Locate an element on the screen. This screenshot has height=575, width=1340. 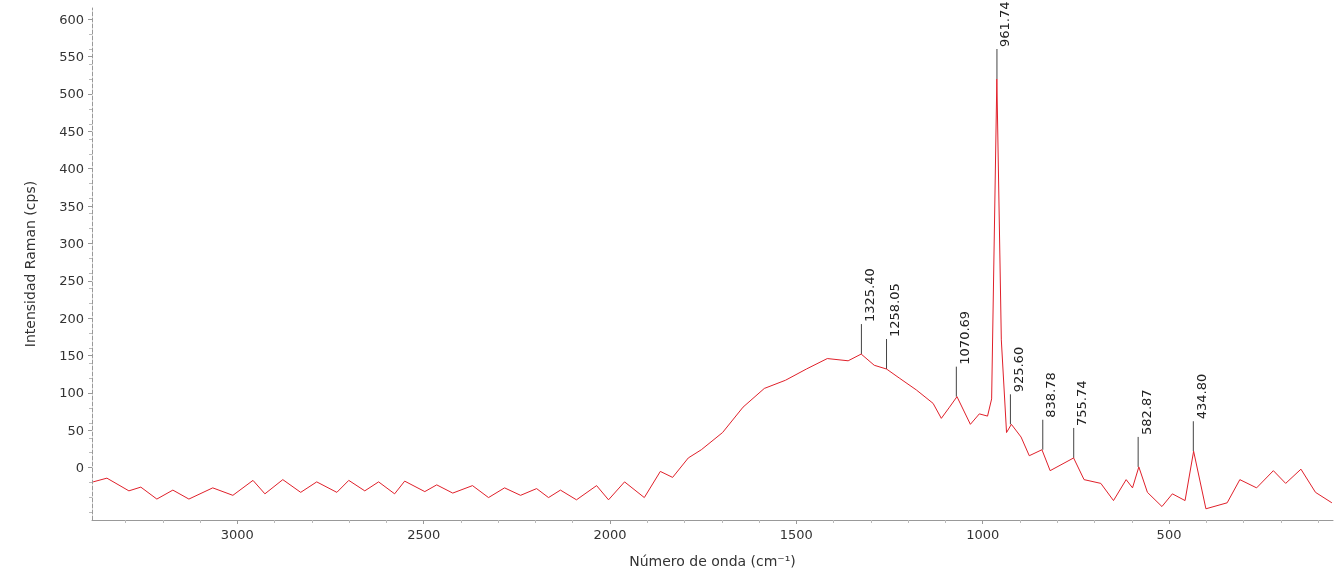
annotation: 1325.40 is located at coordinates (869, 295).